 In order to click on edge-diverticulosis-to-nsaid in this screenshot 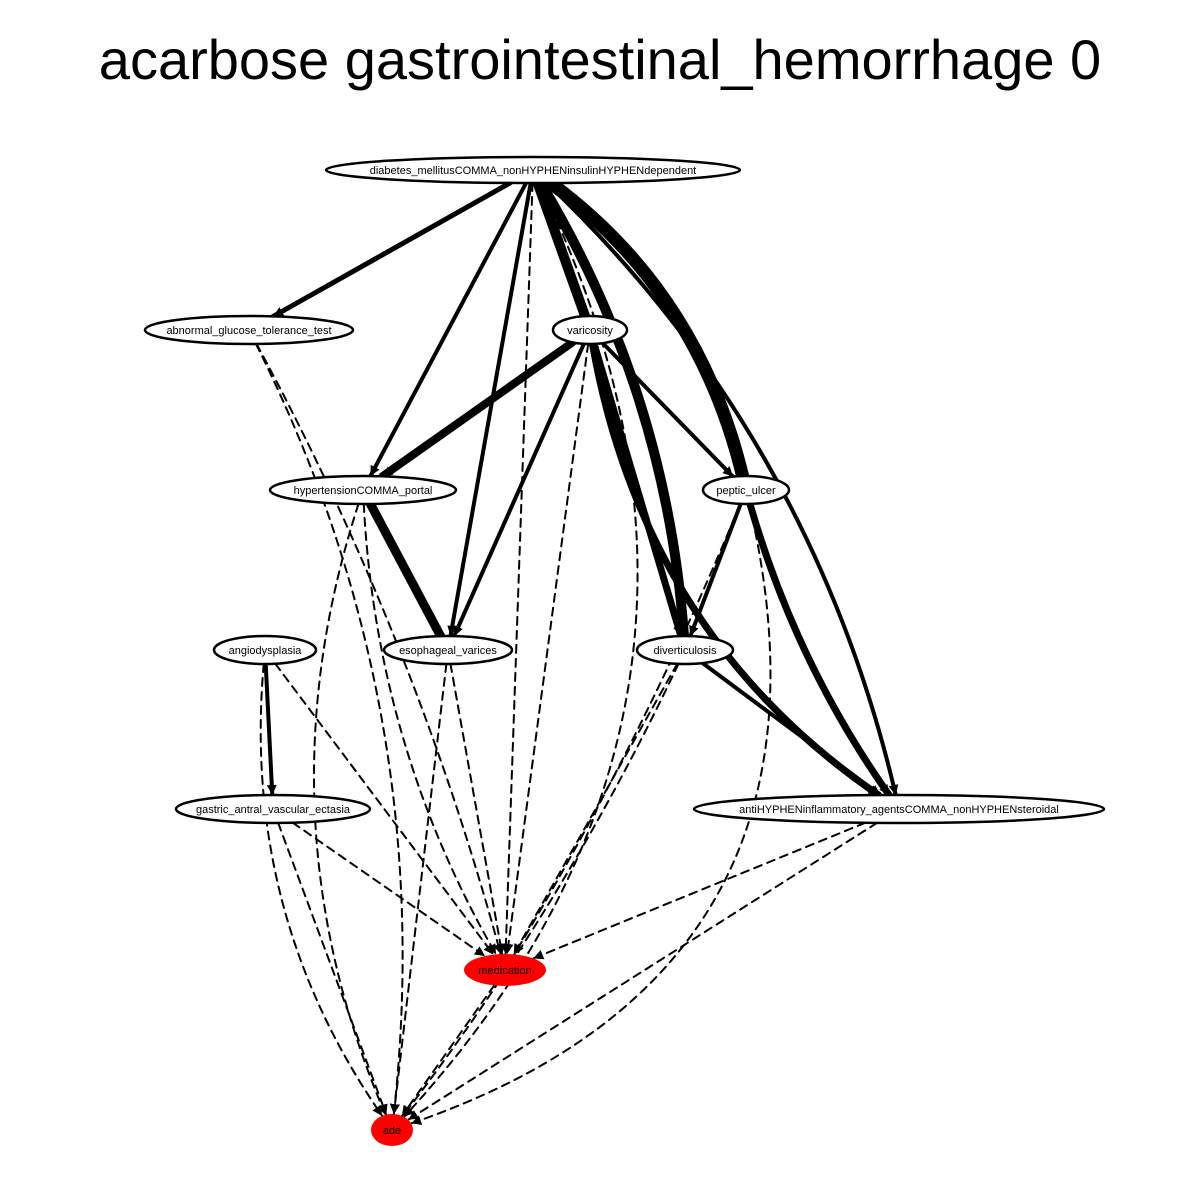, I will do `click(791, 729)`.